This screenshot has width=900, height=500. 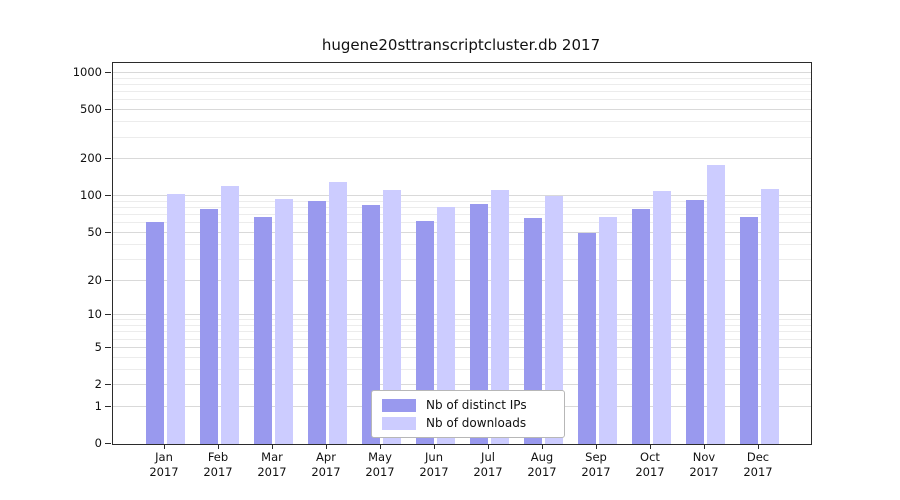 I want to click on bar-distinct-ips-apr, so click(x=316, y=322).